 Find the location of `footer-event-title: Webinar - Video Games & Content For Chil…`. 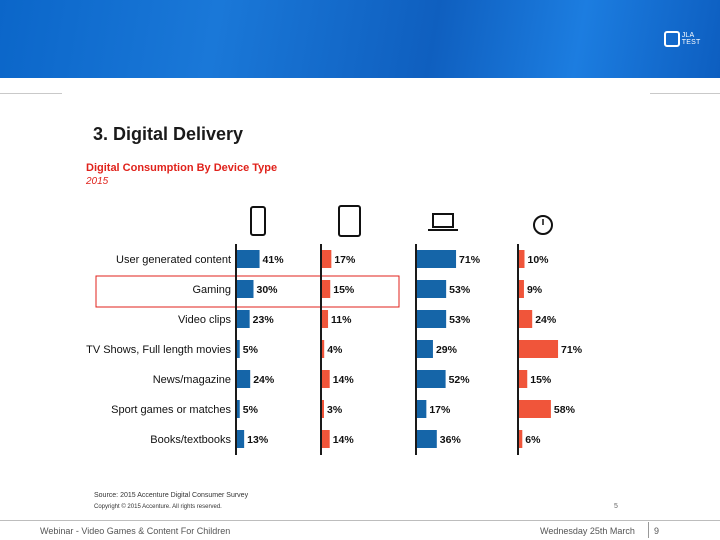

footer-event-title: Webinar - Video Games & Content For Chil… is located at coordinates (135, 531).